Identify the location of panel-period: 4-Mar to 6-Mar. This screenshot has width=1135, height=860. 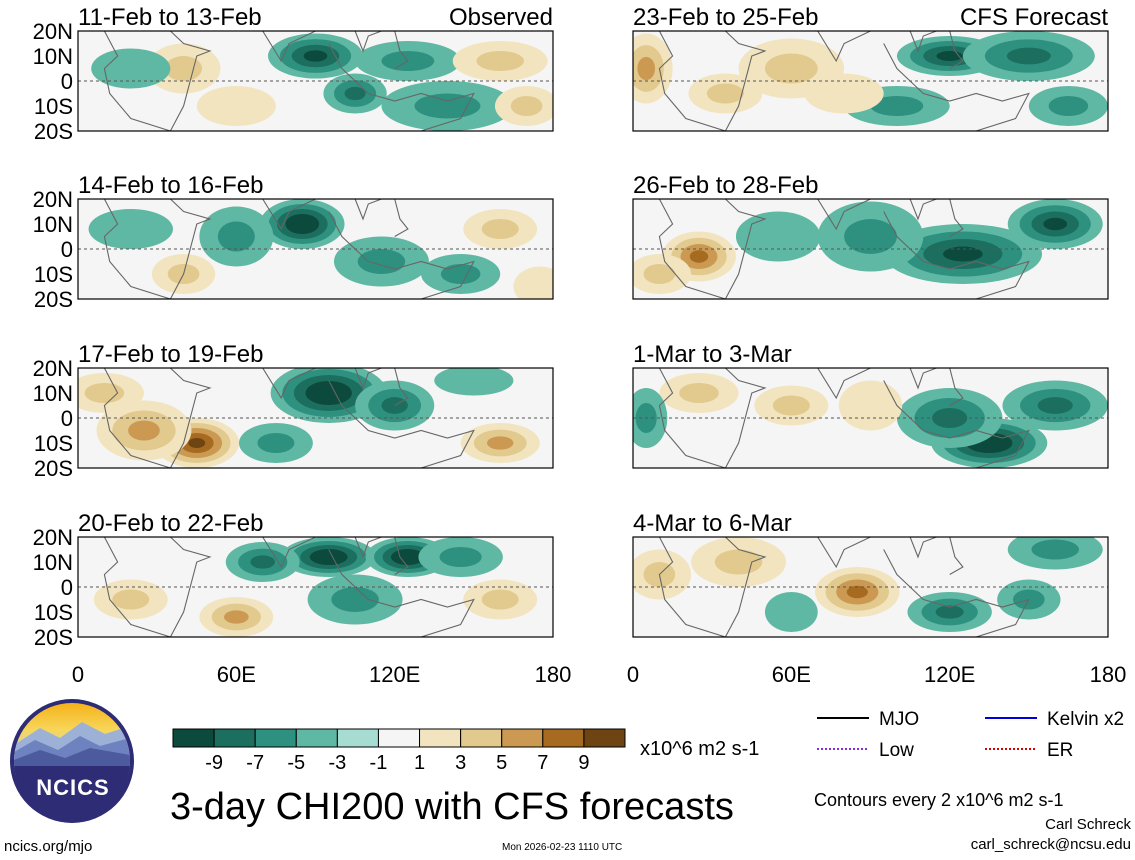
(712, 523).